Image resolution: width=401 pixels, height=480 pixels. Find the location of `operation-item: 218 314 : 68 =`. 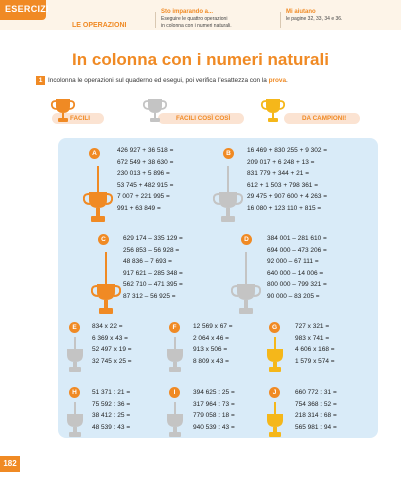

operation-item: 218 314 : 68 = is located at coordinates (316, 416).